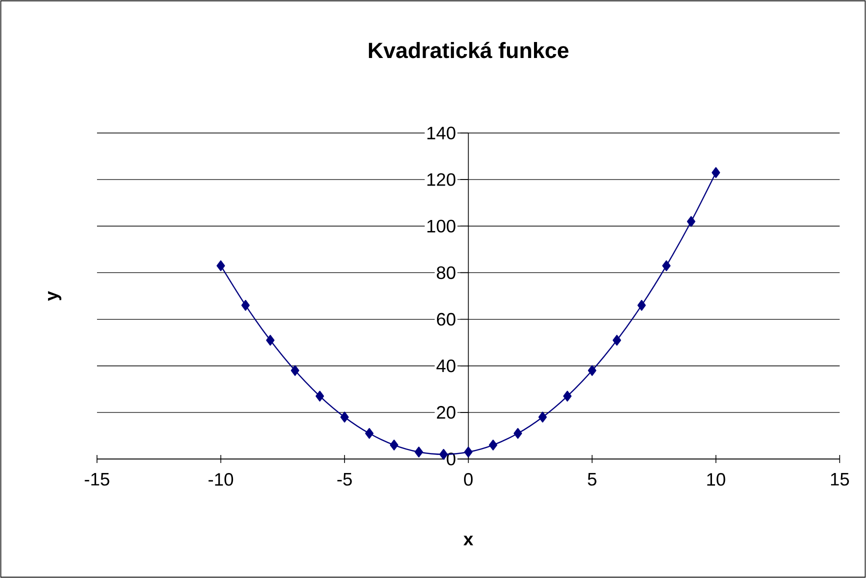 The height and width of the screenshot is (578, 866). I want to click on x-tick-label: -5, so click(344, 479).